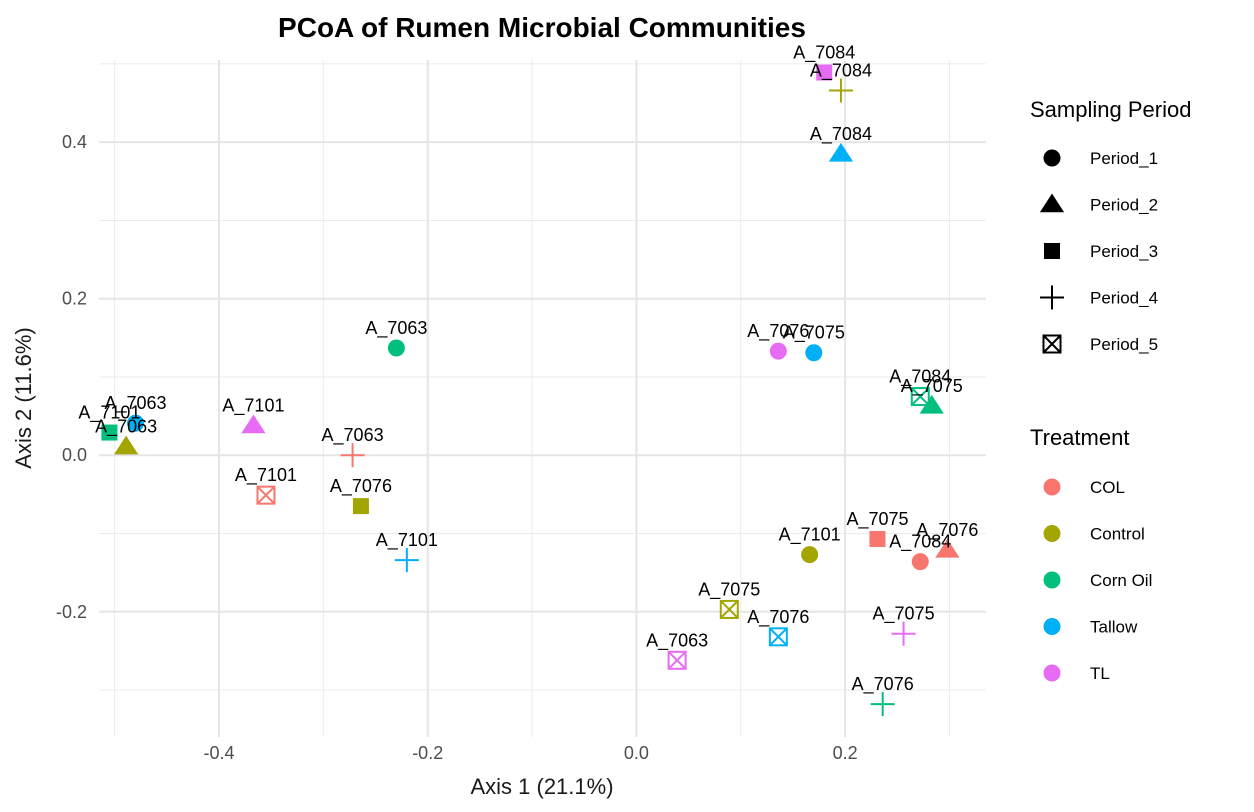 The width and height of the screenshot is (1254, 812). Describe the element at coordinates (74, 455) in the screenshot. I see `y-tick-label: 0.0` at that location.